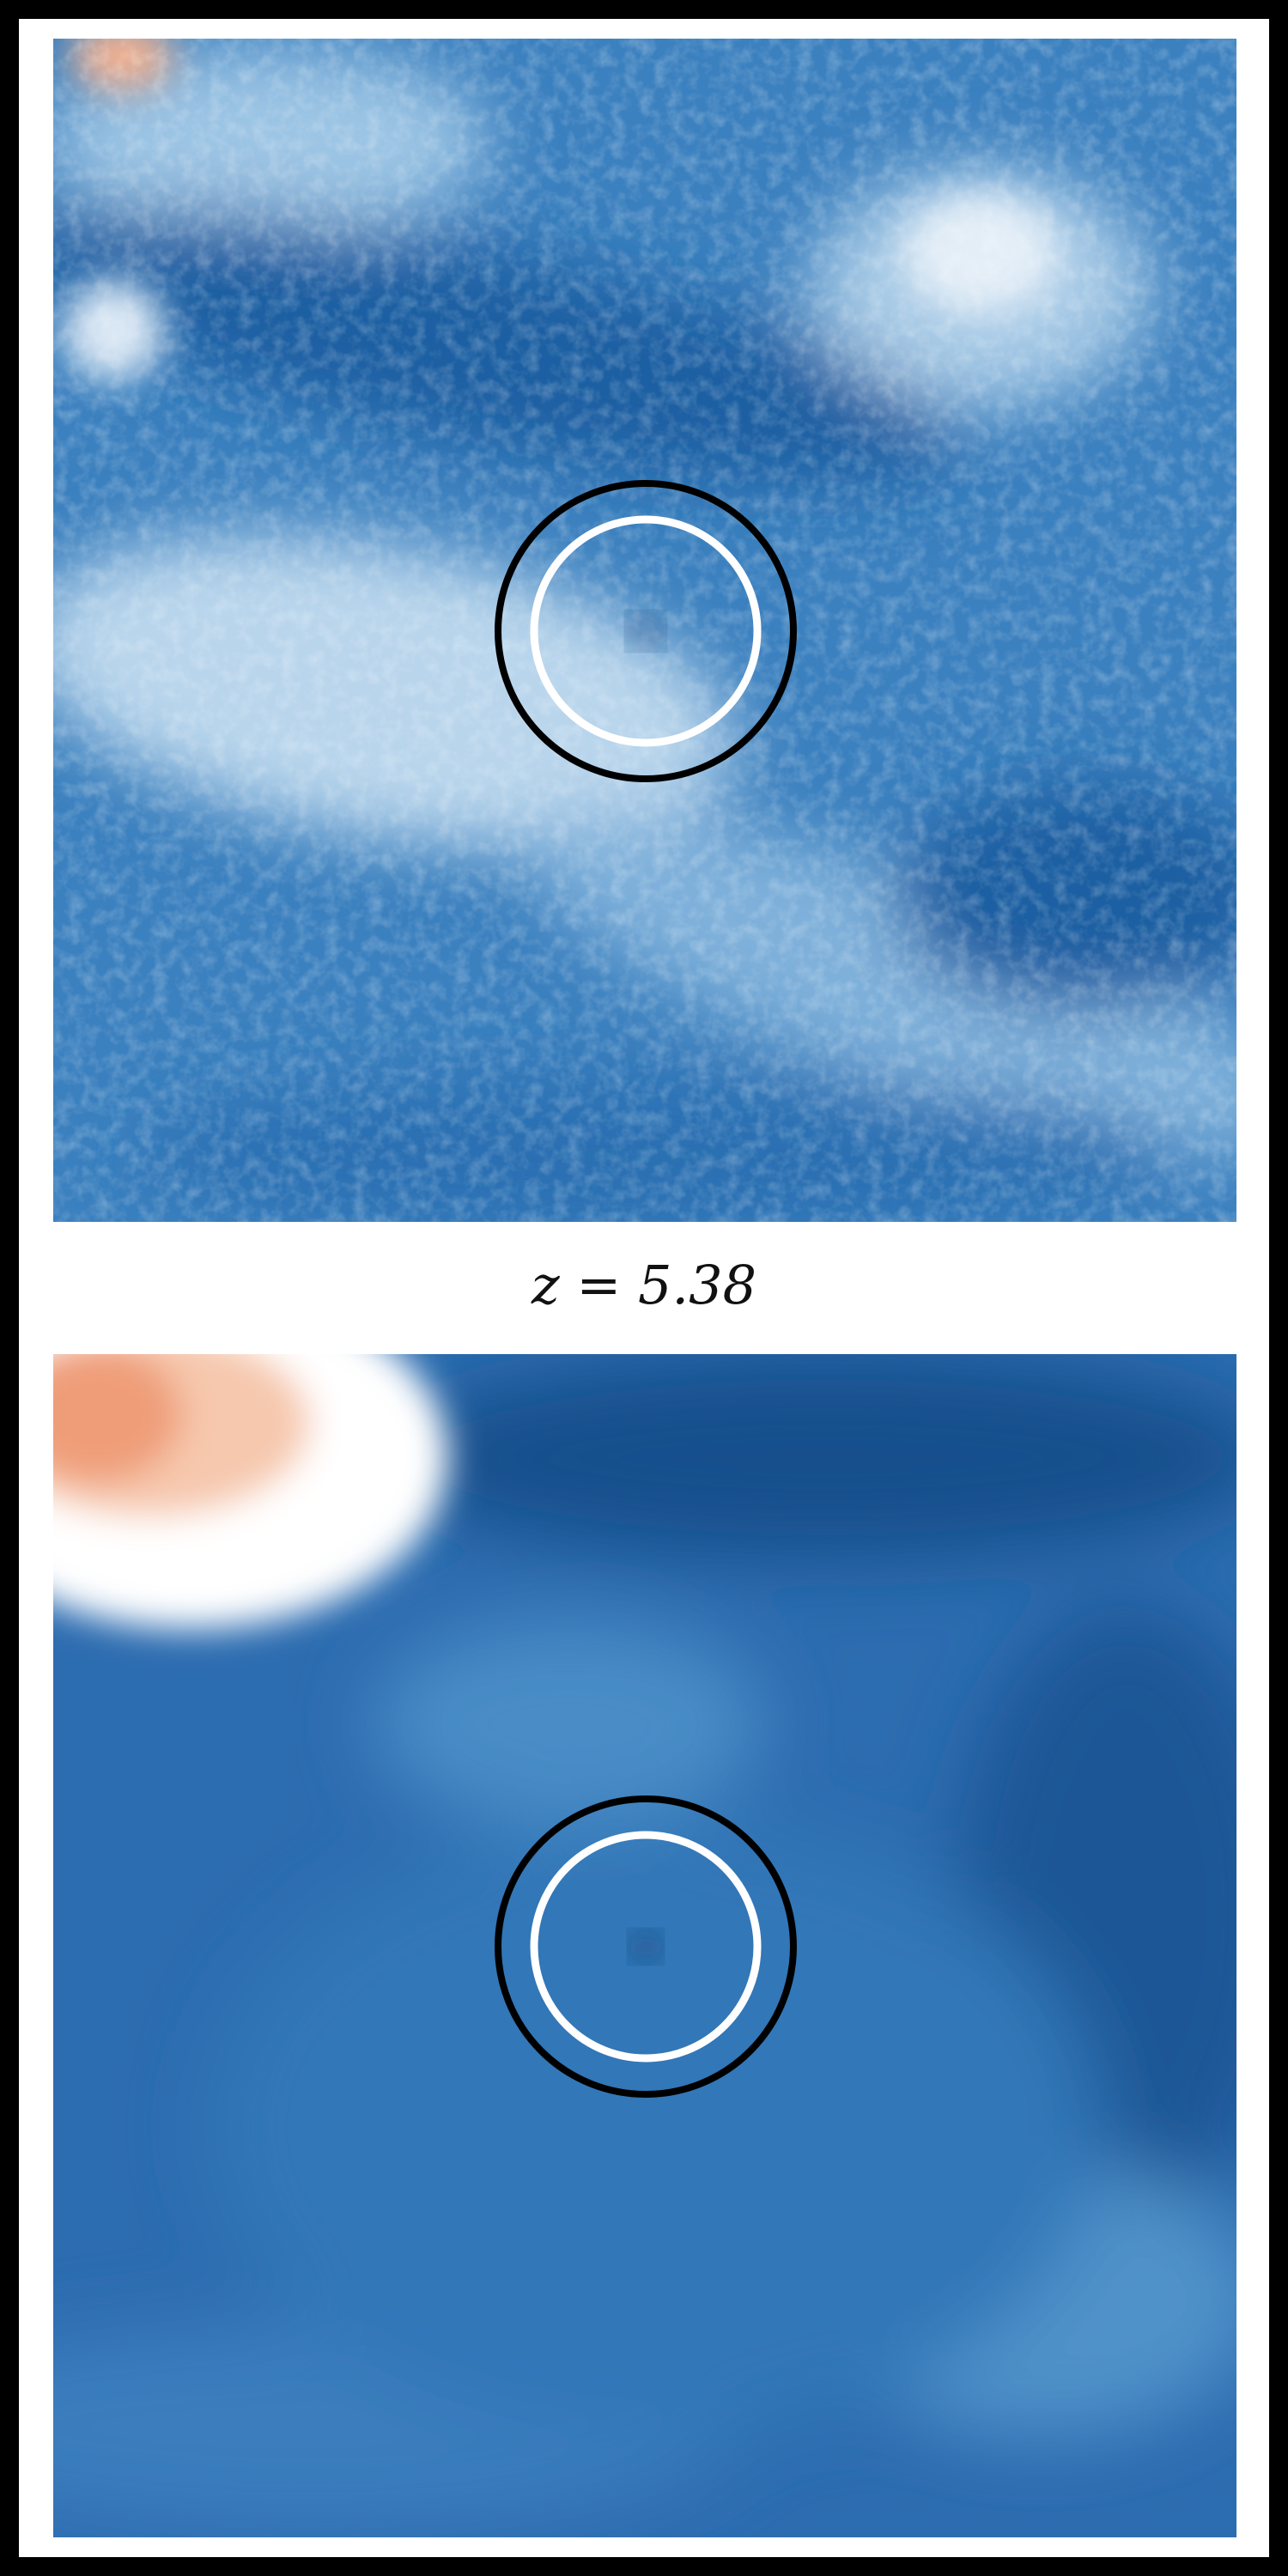 This screenshot has height=2576, width=1288. I want to click on inner-ring, so click(646, 631).